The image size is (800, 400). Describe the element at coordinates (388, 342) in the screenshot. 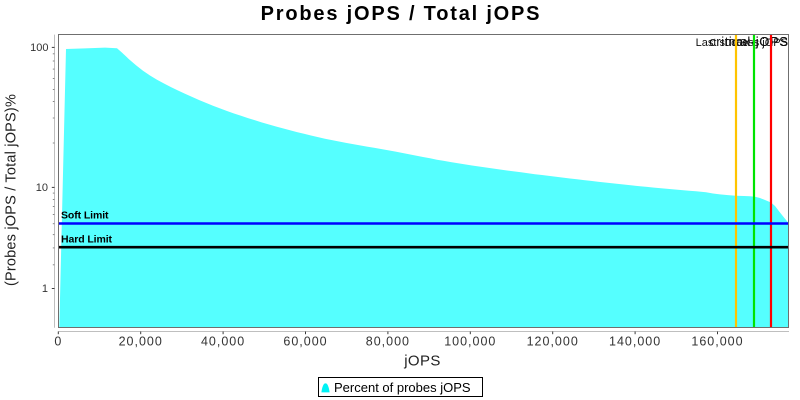

I see `svg-text: 80,000` at that location.